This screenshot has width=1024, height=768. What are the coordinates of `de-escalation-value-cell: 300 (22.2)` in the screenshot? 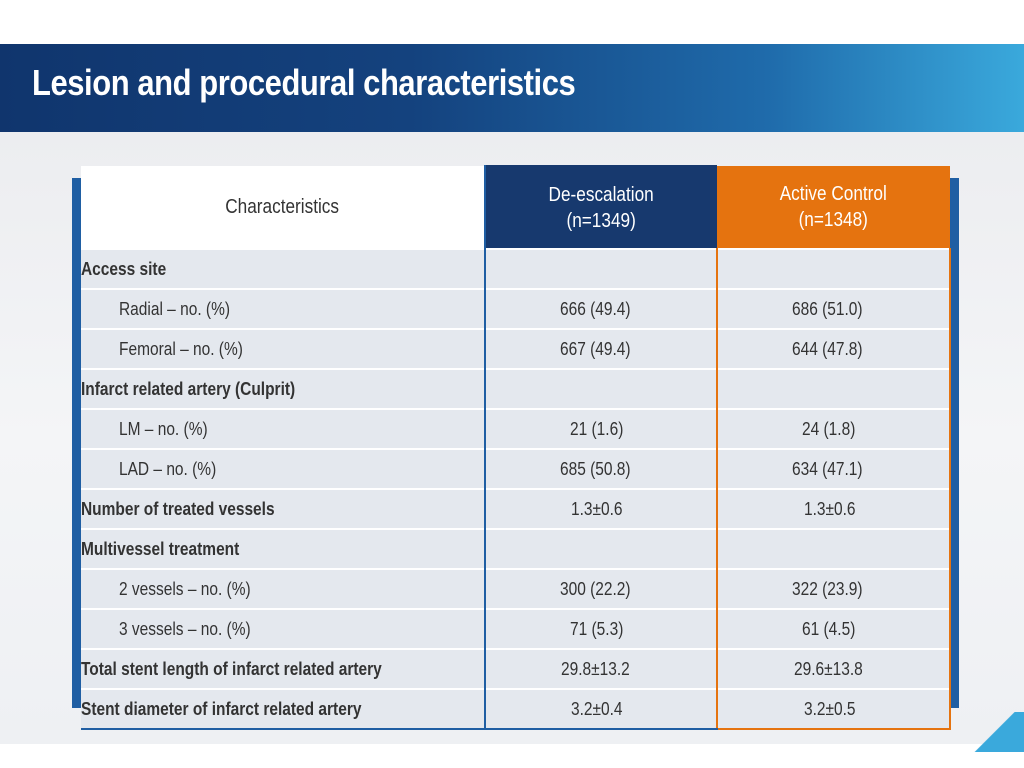 It's located at (601, 588).